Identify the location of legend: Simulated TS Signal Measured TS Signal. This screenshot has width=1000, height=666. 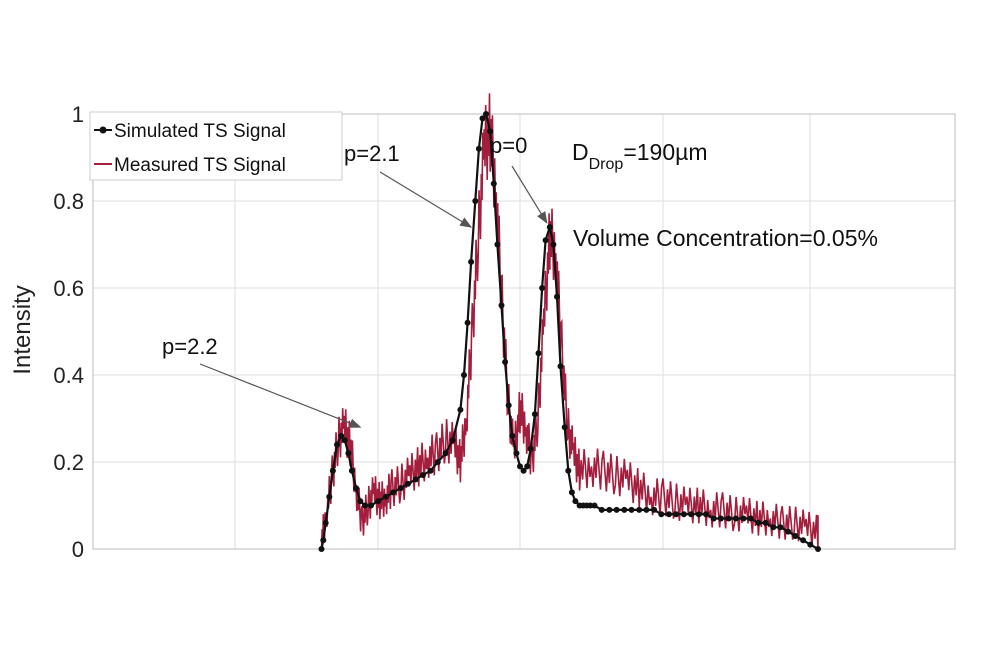
(216, 146).